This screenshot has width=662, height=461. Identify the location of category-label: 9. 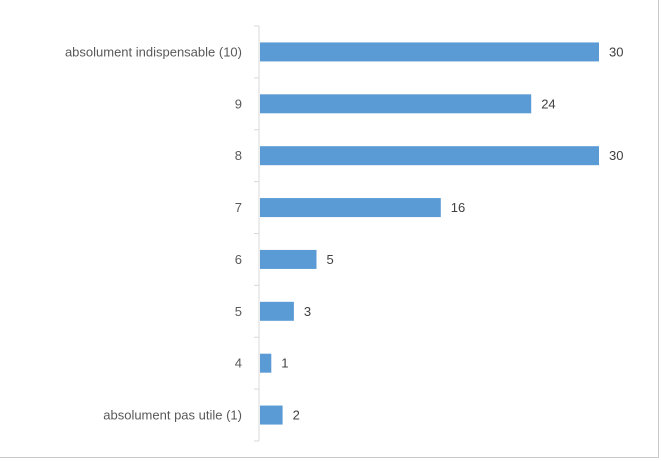
(238, 103).